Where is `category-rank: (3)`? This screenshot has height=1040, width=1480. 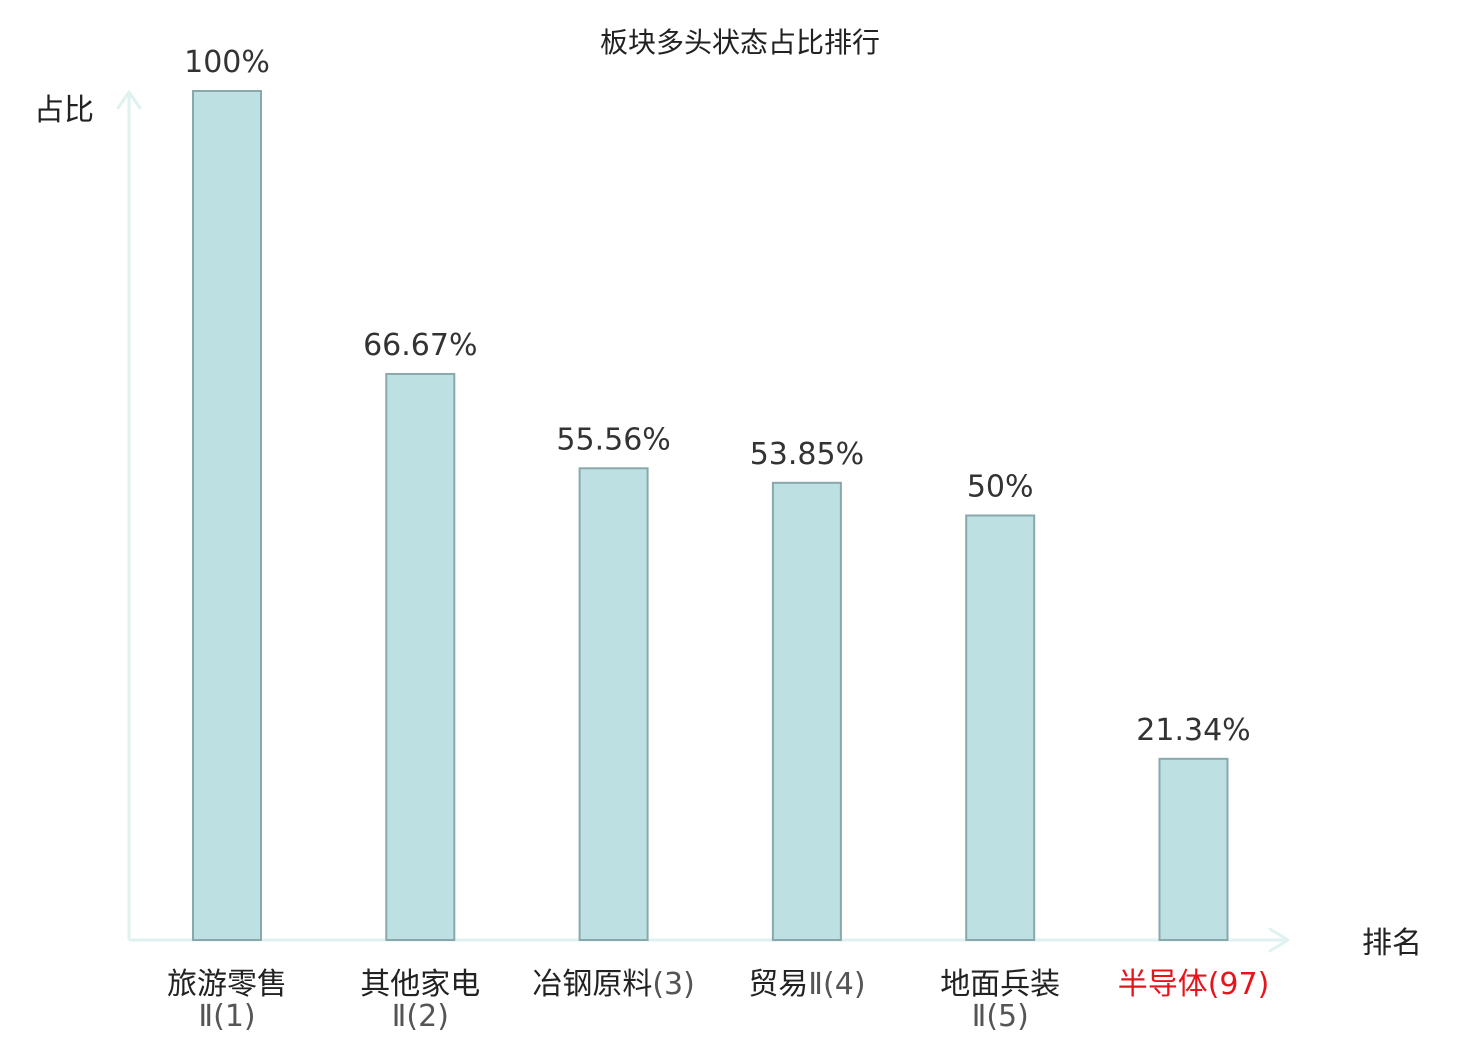
category-rank: (3) is located at coordinates (673, 984).